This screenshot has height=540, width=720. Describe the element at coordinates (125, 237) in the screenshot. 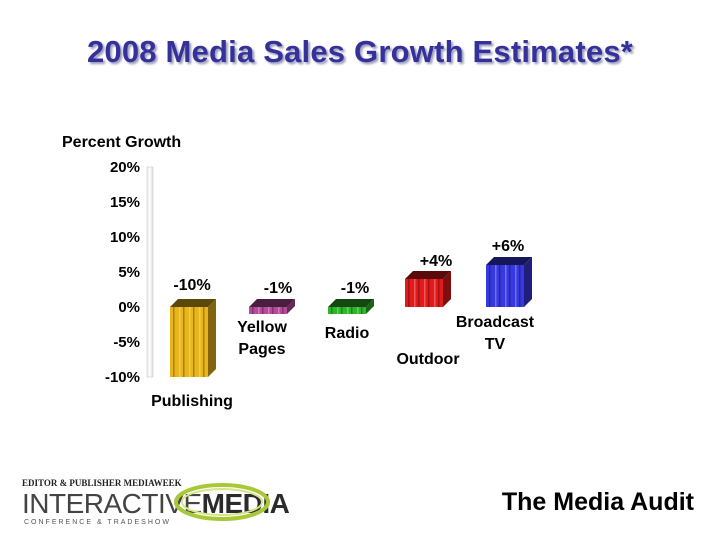

I see `y-tick-label: 10%` at that location.